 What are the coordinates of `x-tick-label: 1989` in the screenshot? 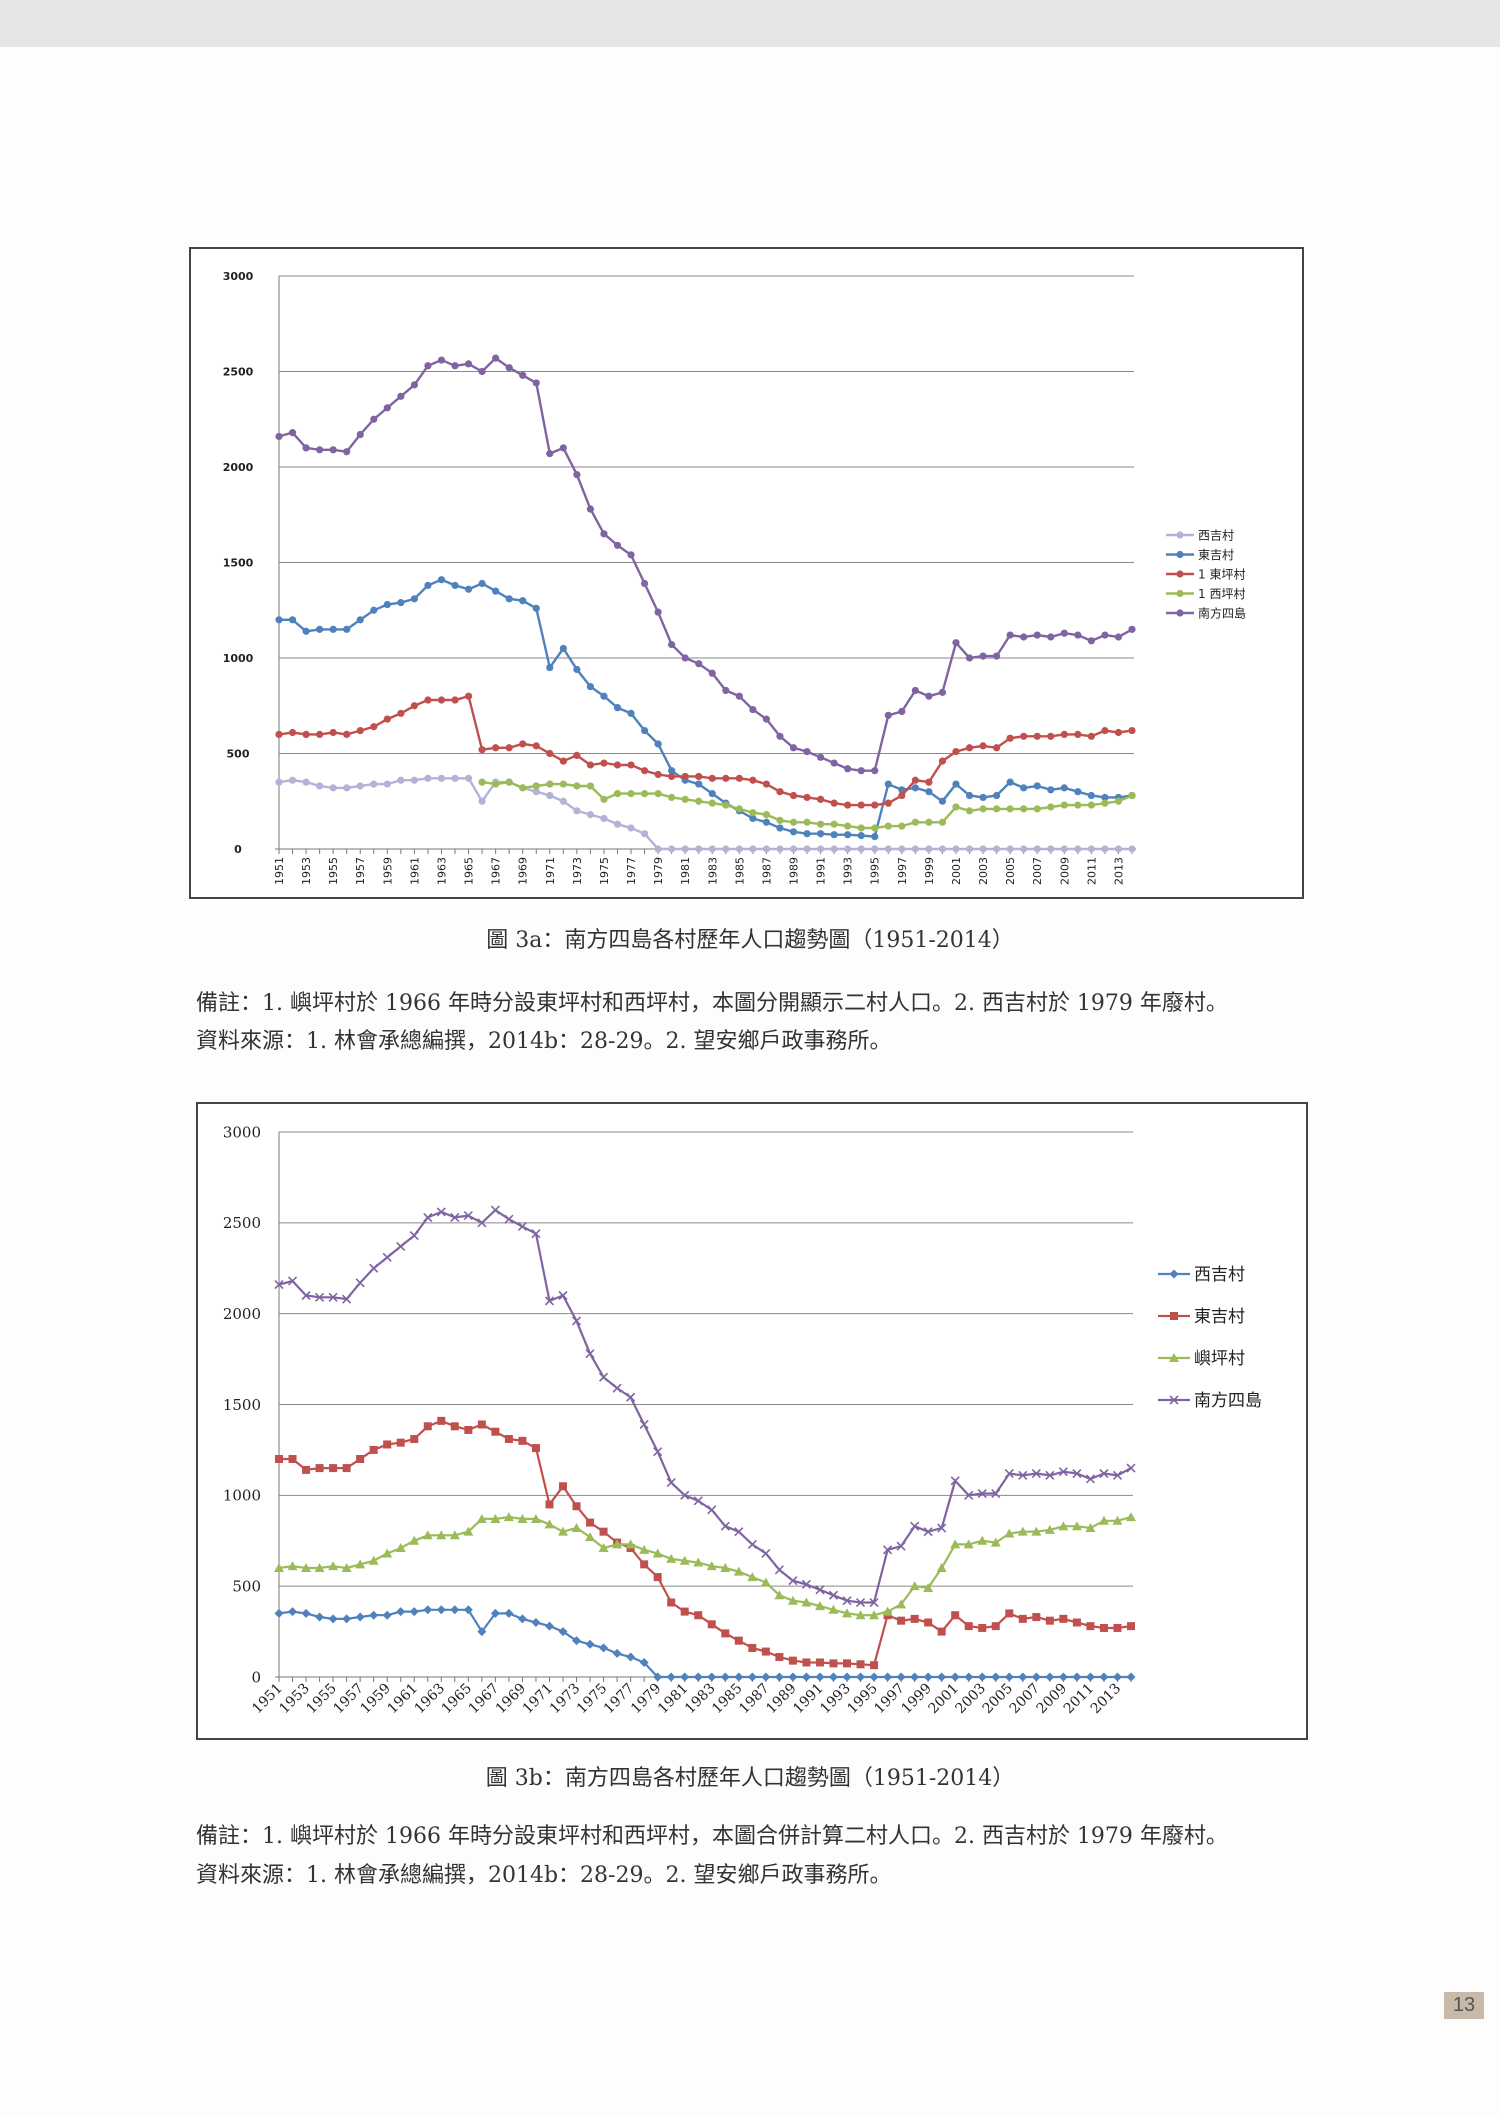 It's located at (781, 1699).